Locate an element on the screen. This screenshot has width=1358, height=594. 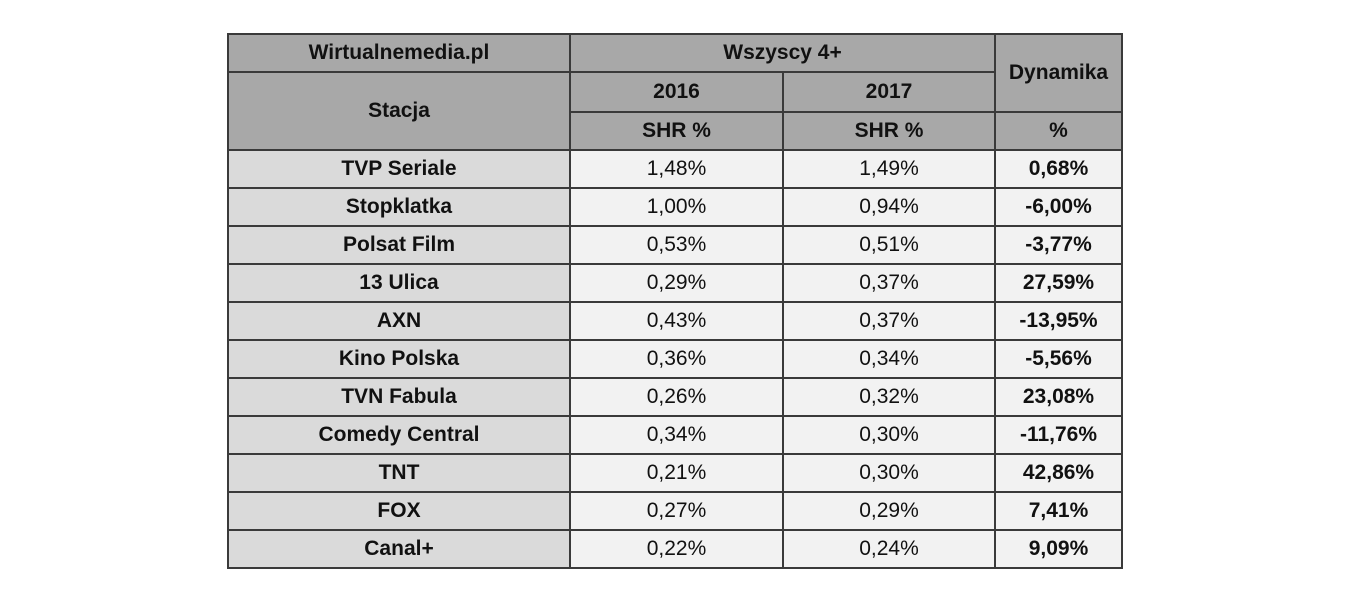
table-row: TNT 0,21% 0,30% 42,86% is located at coordinates (675, 473).